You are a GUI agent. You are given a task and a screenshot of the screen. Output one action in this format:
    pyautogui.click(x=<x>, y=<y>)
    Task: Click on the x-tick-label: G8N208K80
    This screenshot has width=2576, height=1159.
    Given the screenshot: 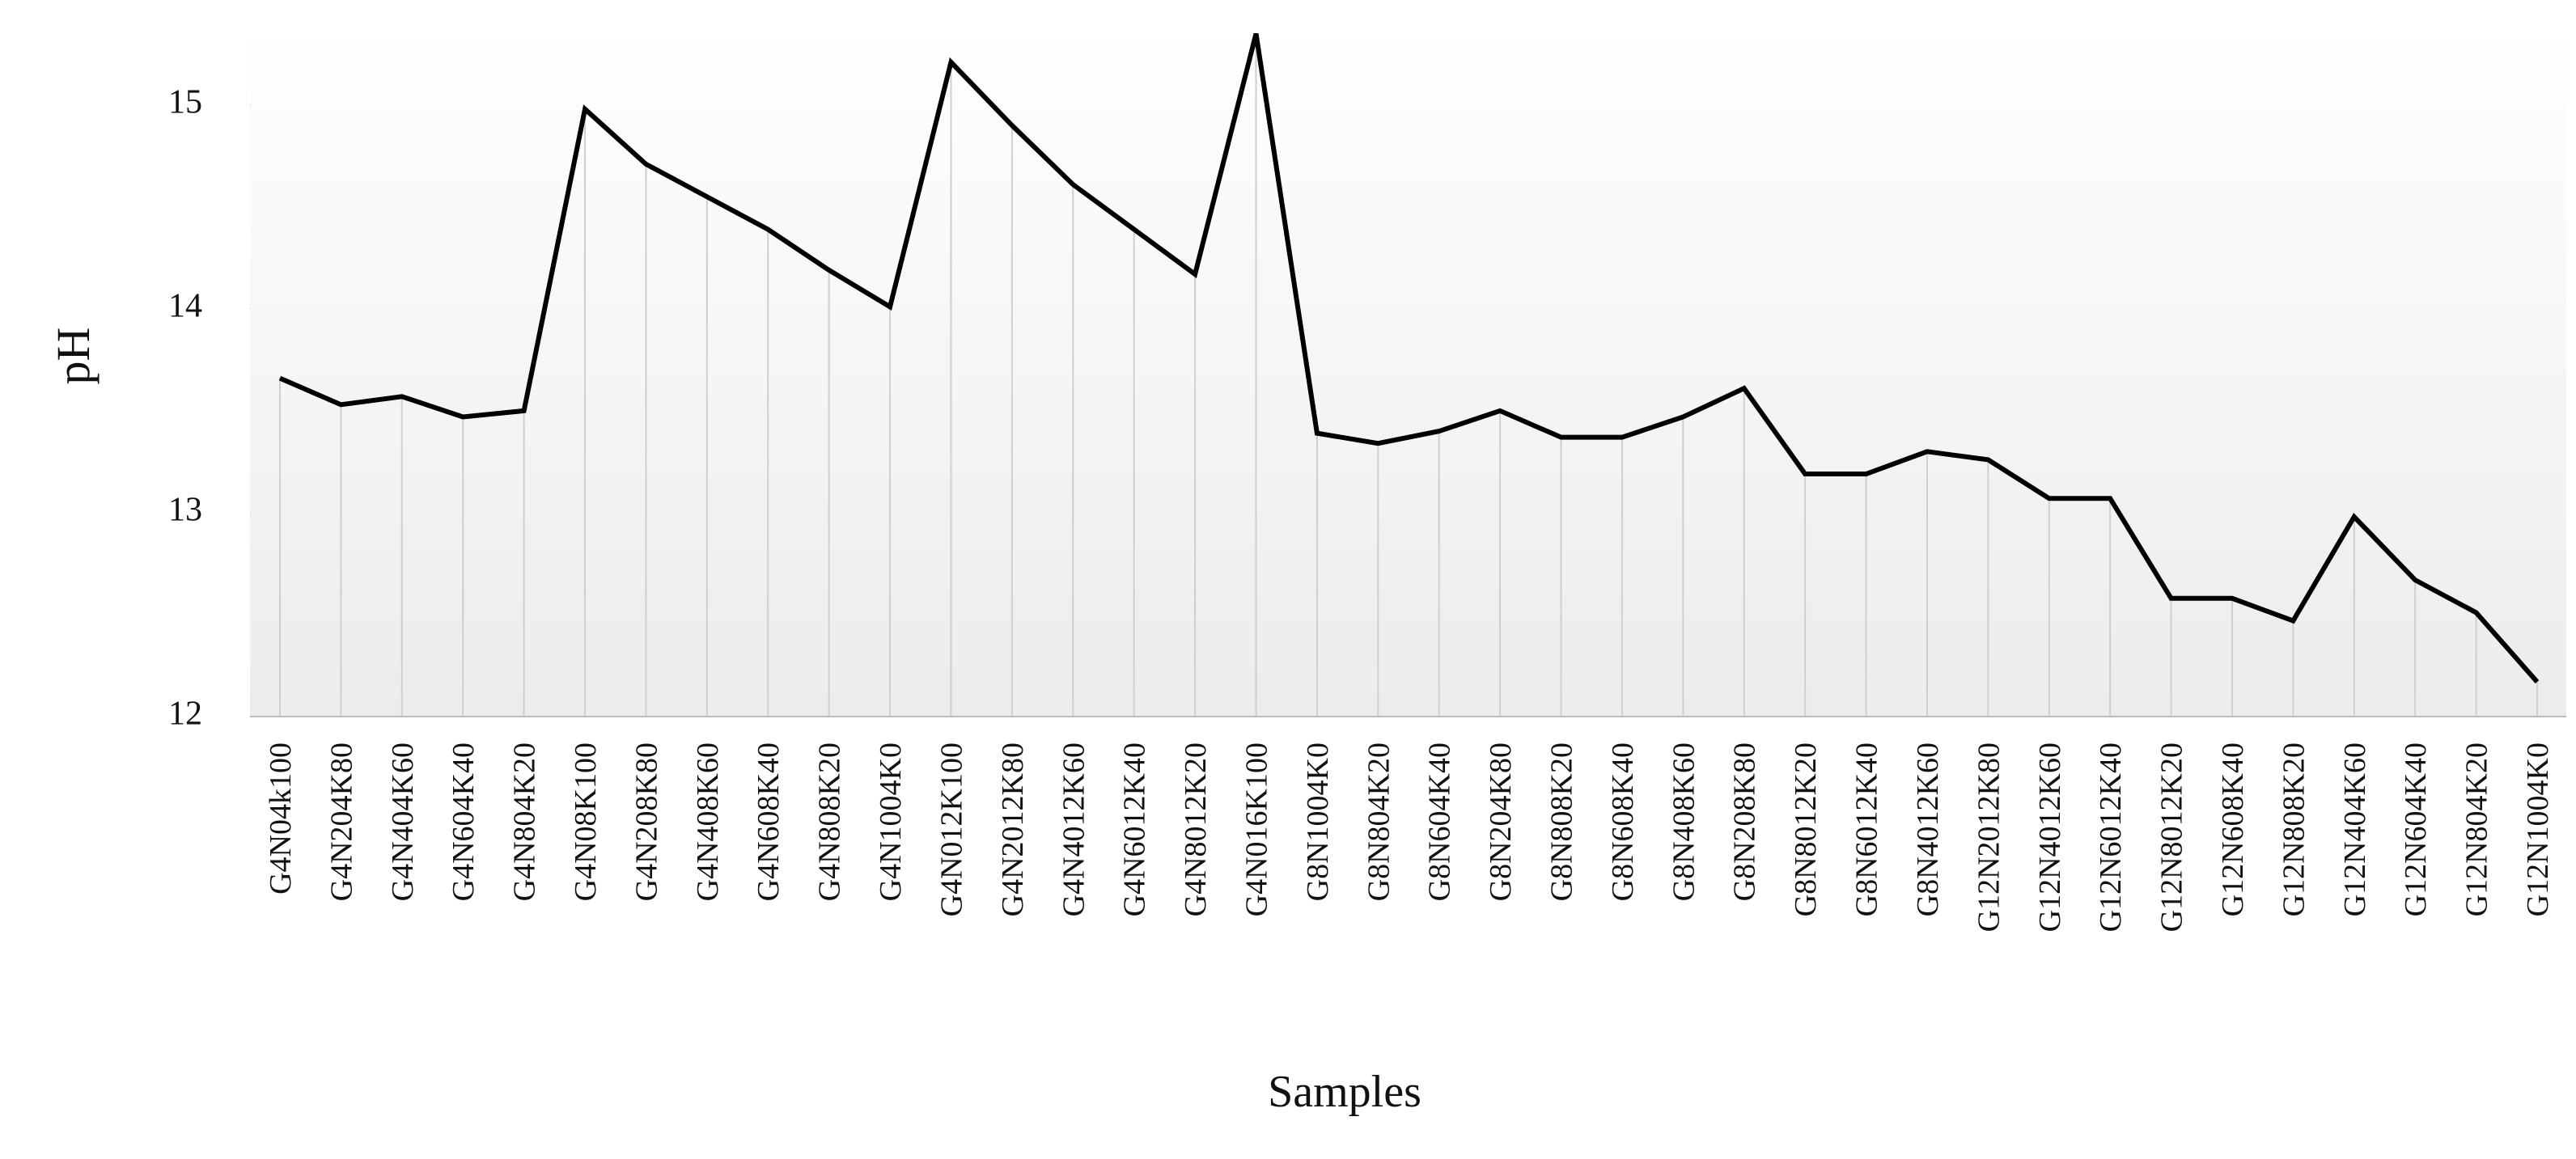 What is the action you would take?
    pyautogui.click(x=1745, y=821)
    